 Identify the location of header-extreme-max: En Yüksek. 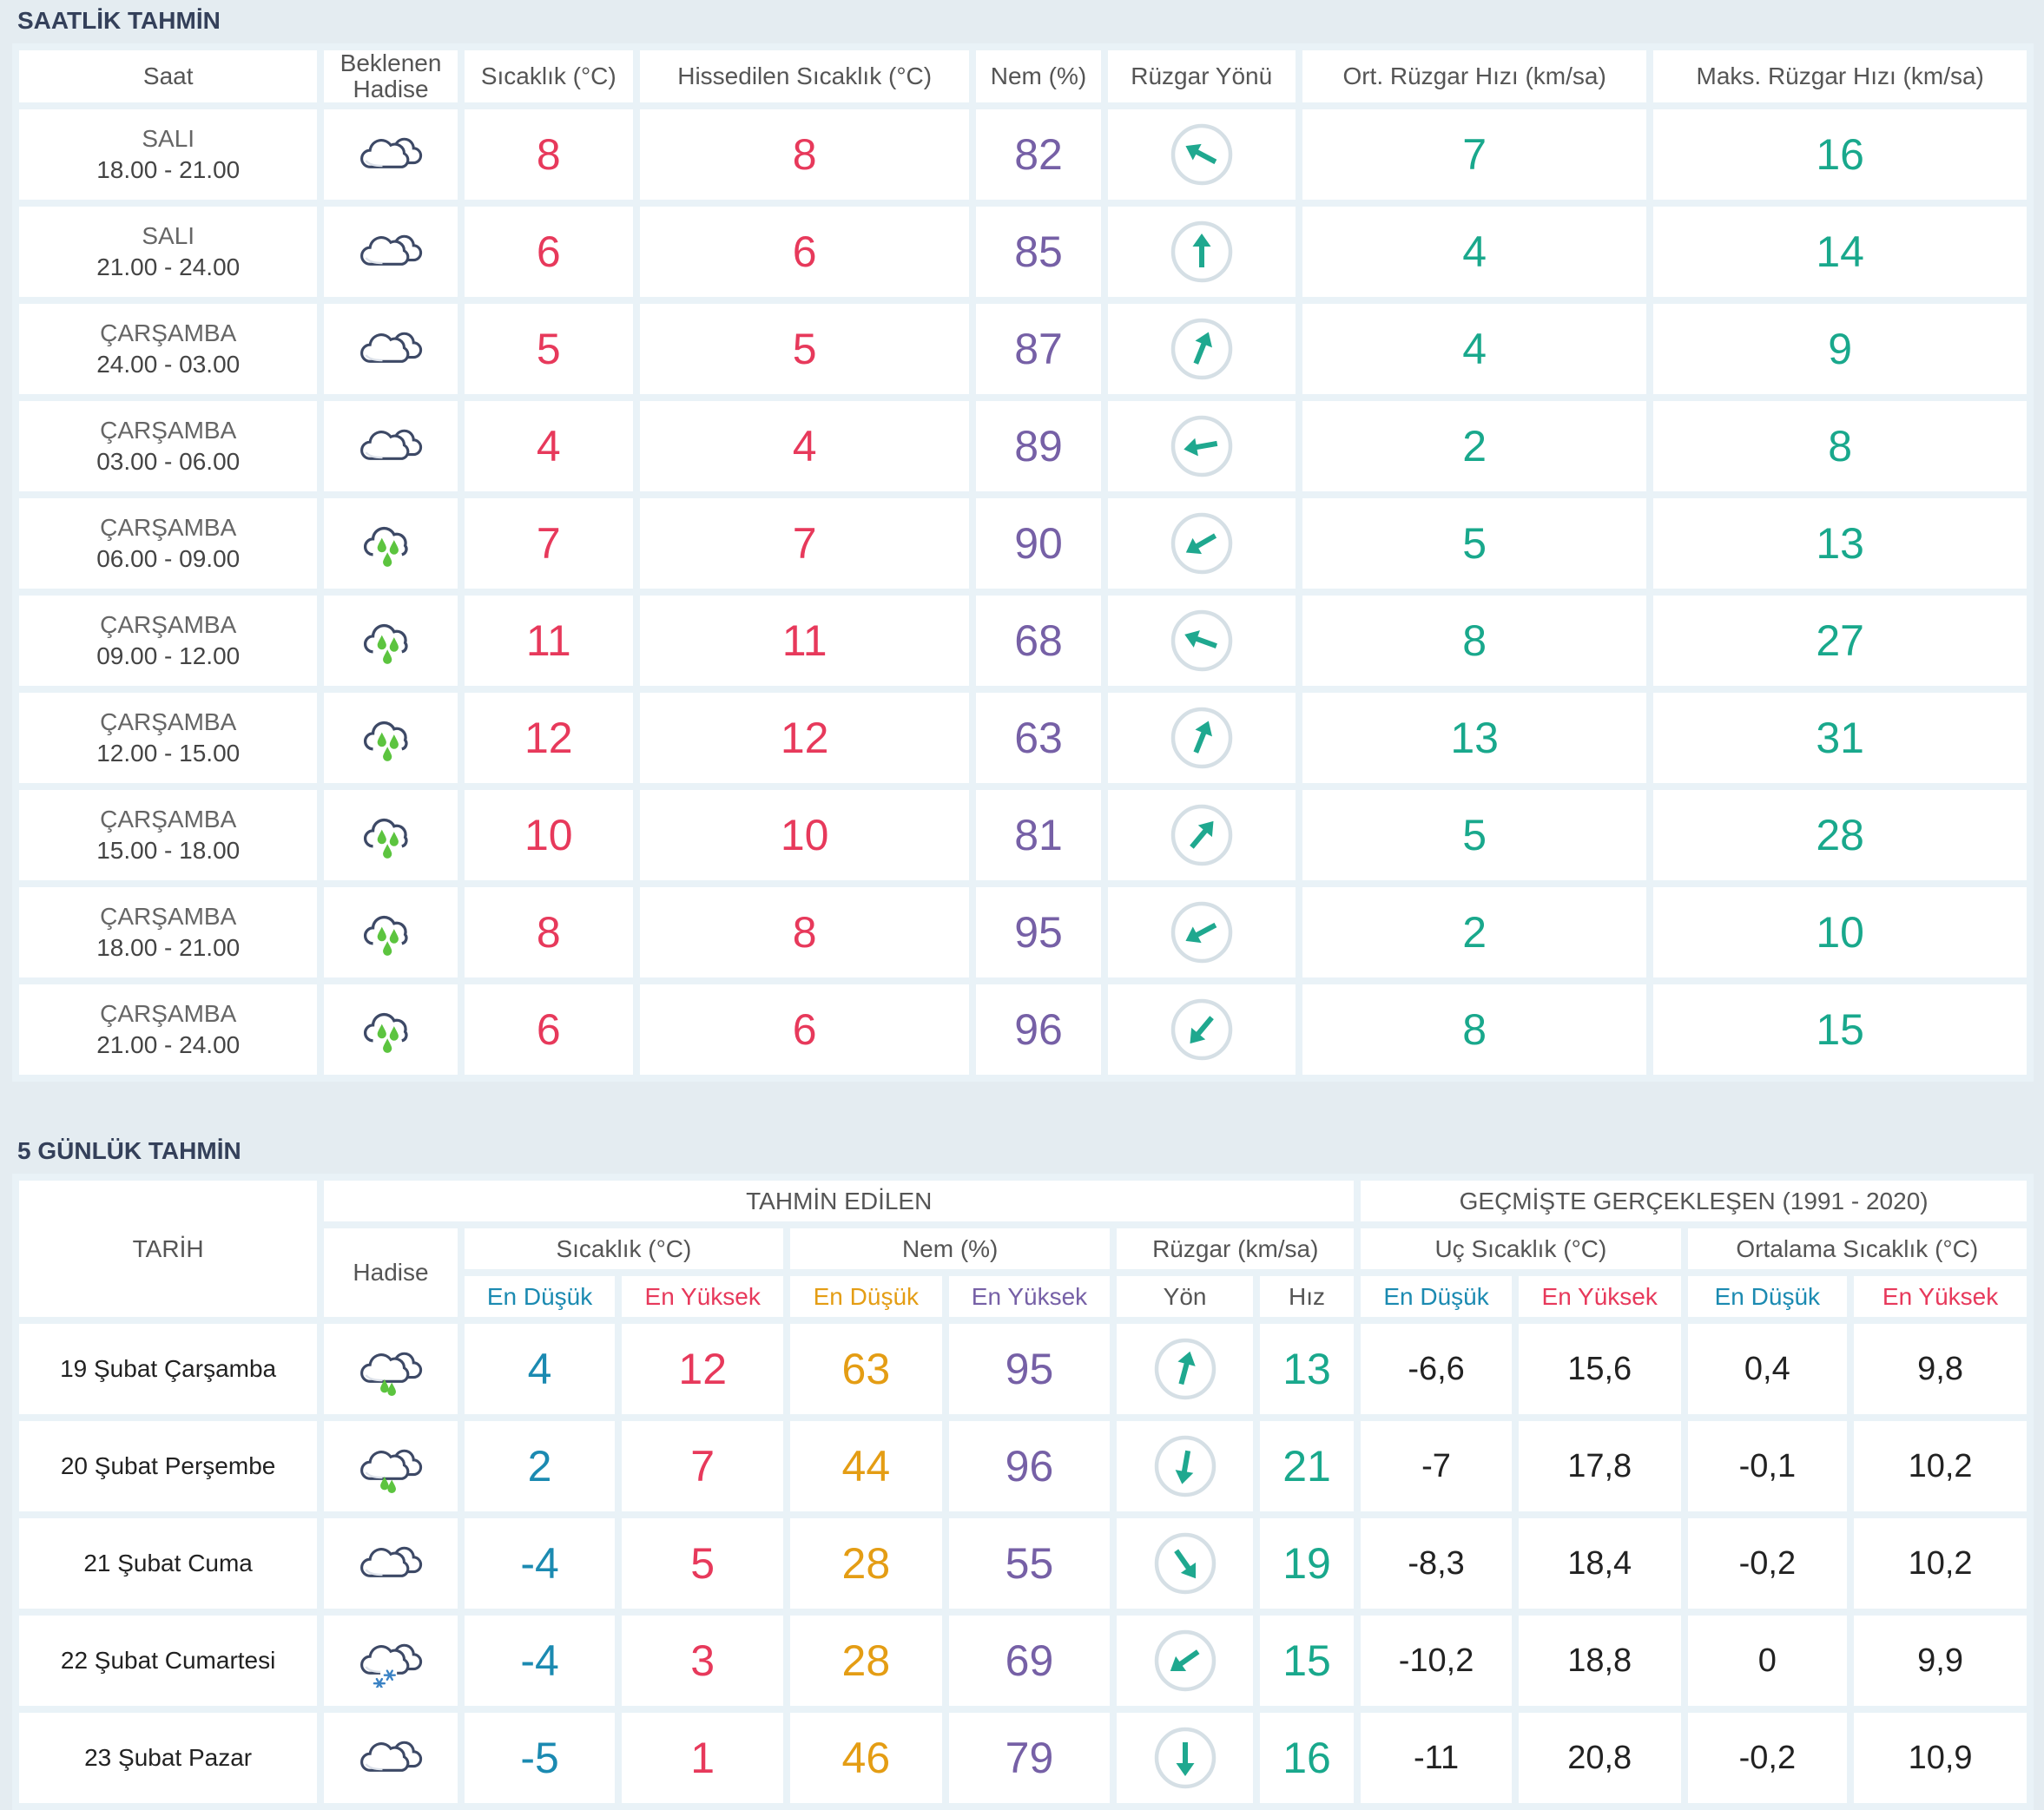
(1599, 1296).